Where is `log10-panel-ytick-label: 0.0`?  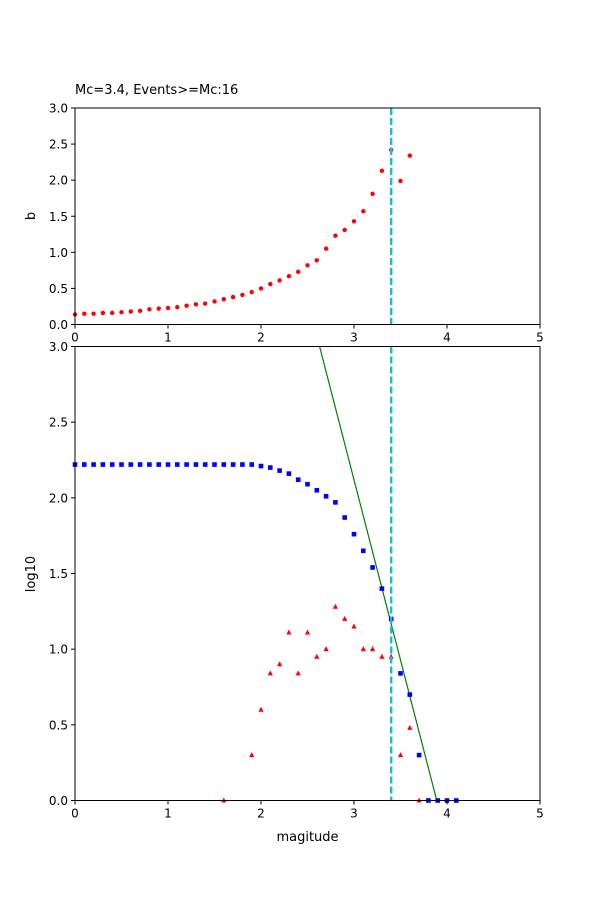
log10-panel-ytick-label: 0.0 is located at coordinates (58, 801).